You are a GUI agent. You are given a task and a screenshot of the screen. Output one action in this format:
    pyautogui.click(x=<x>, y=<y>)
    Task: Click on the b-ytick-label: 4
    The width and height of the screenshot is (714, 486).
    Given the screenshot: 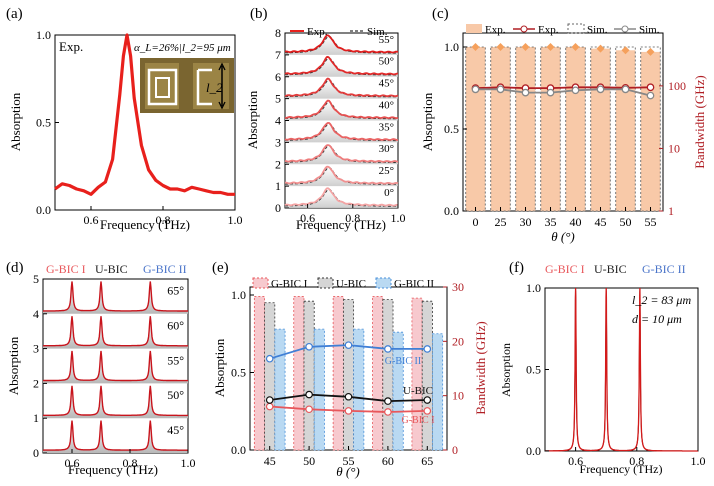 What is the action you would take?
    pyautogui.click(x=278, y=121)
    